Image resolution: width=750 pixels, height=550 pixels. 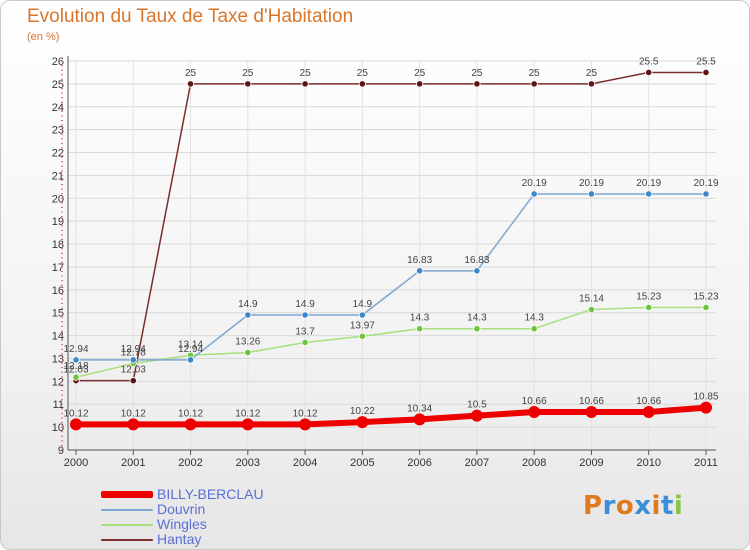 I want to click on legend-label: Wingles, so click(x=182, y=524).